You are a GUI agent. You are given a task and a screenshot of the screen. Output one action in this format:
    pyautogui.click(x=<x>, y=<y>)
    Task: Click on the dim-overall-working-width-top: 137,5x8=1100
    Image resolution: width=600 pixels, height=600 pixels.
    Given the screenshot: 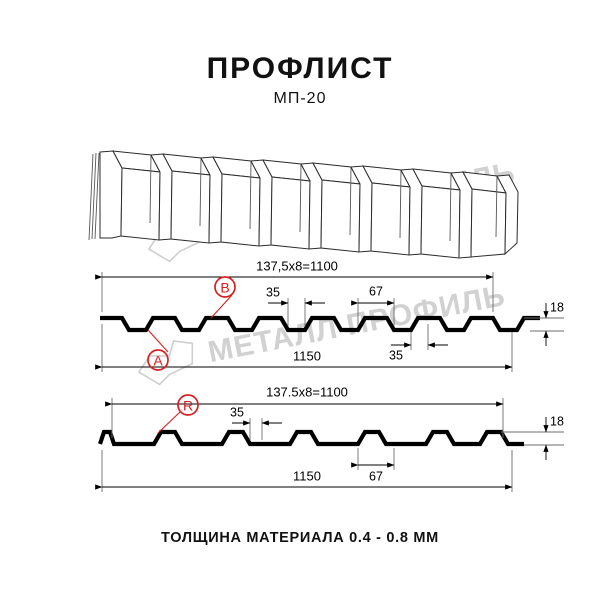 What is the action you would take?
    pyautogui.click(x=297, y=265)
    